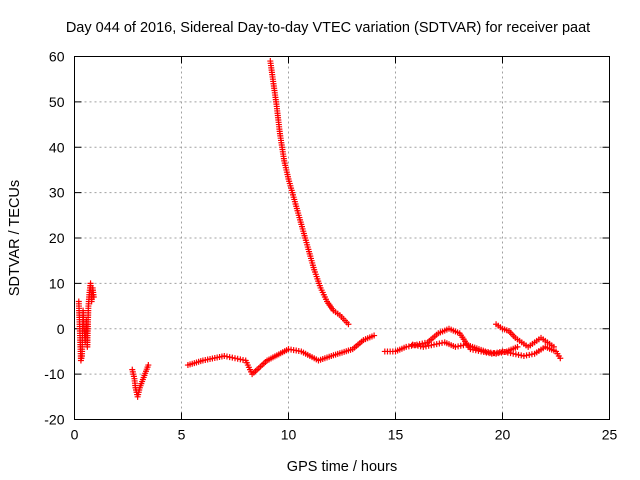  What do you see at coordinates (61, 329) in the screenshot?
I see `y-tick-label: 0` at bounding box center [61, 329].